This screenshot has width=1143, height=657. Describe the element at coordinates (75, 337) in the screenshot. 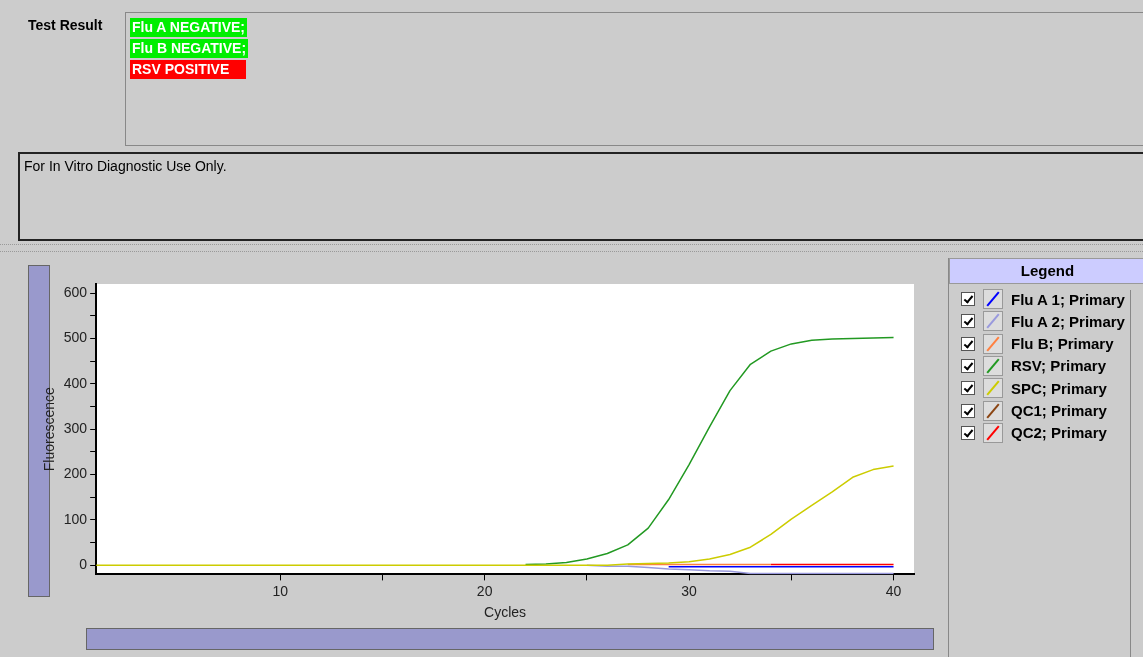

I see `y-tick-label: 500` at that location.